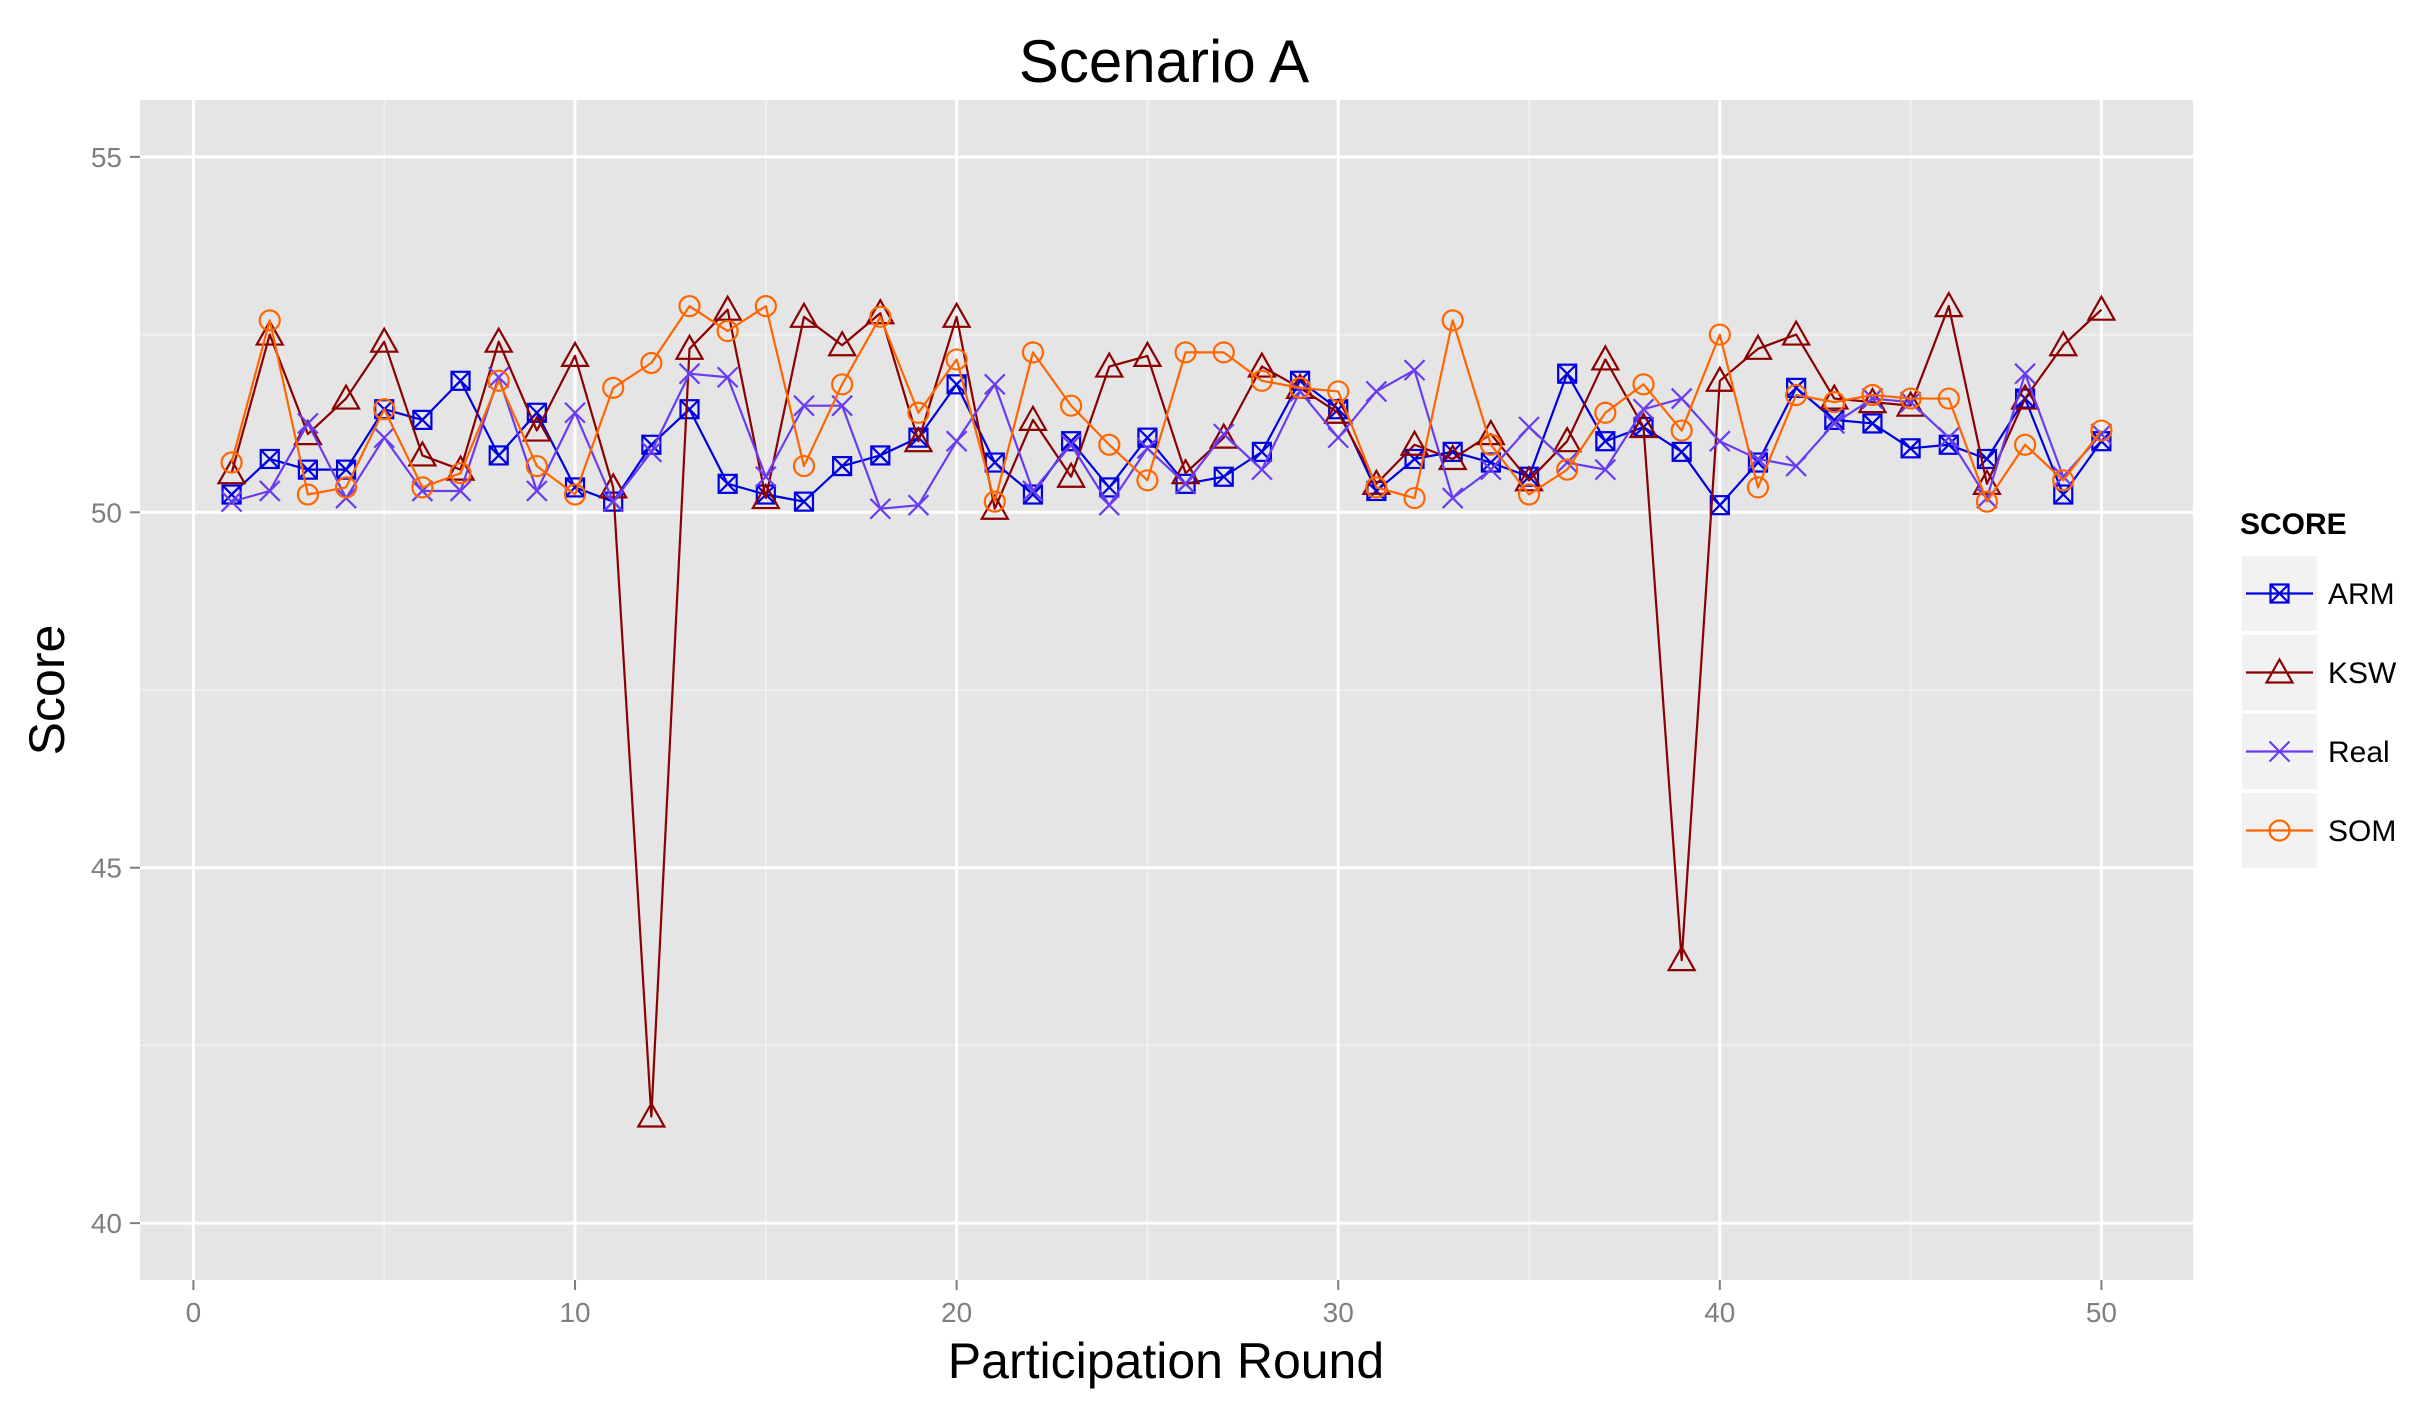  I want to click on y-tick-label: 45, so click(106, 868).